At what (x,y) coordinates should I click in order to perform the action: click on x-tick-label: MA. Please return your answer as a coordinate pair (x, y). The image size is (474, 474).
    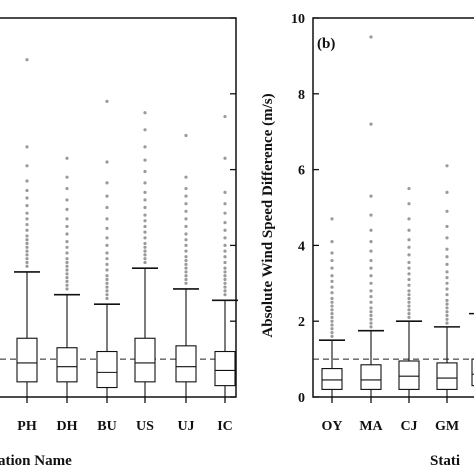
    Looking at the image, I should click on (371, 426).